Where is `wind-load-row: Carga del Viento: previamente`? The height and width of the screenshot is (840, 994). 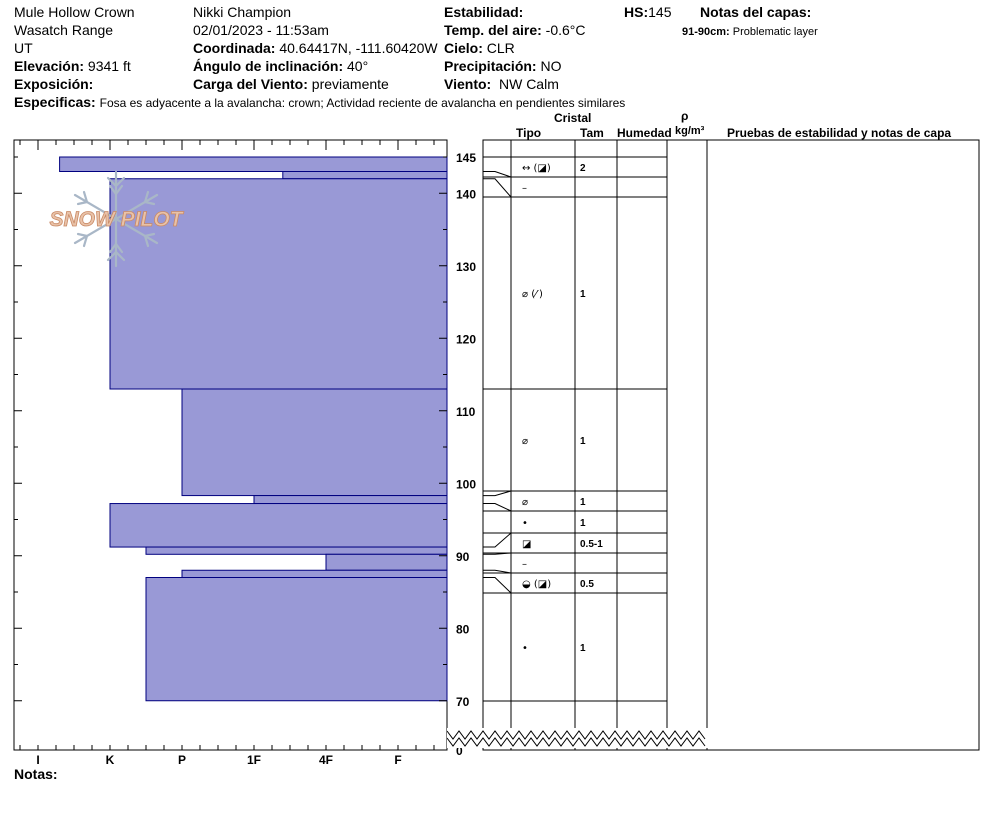
wind-load-row: Carga del Viento: previamente is located at coordinates (291, 84).